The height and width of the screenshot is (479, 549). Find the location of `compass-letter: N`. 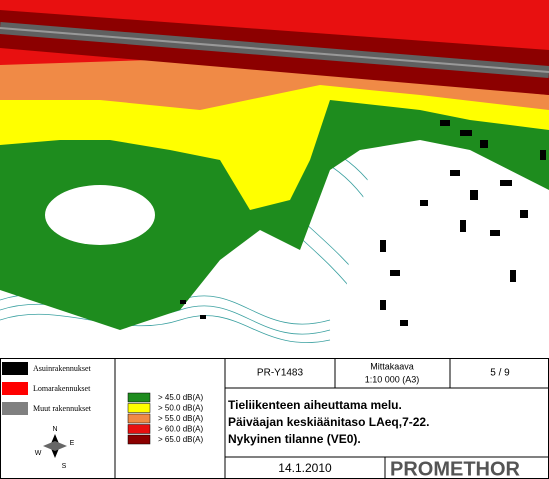

compass-letter: N is located at coordinates (54, 429).